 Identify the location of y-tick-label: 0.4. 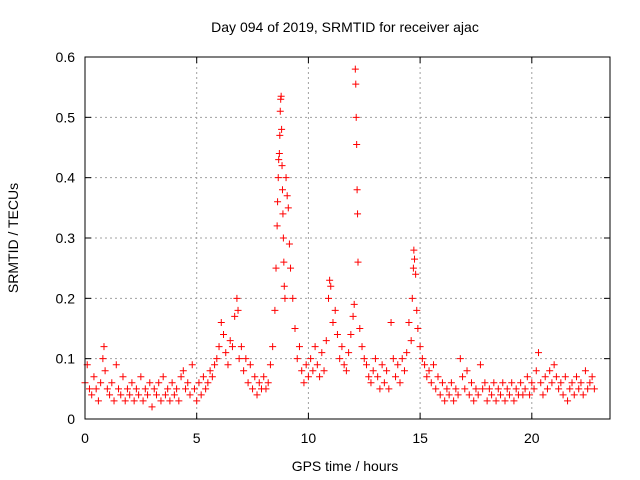
(66, 178).